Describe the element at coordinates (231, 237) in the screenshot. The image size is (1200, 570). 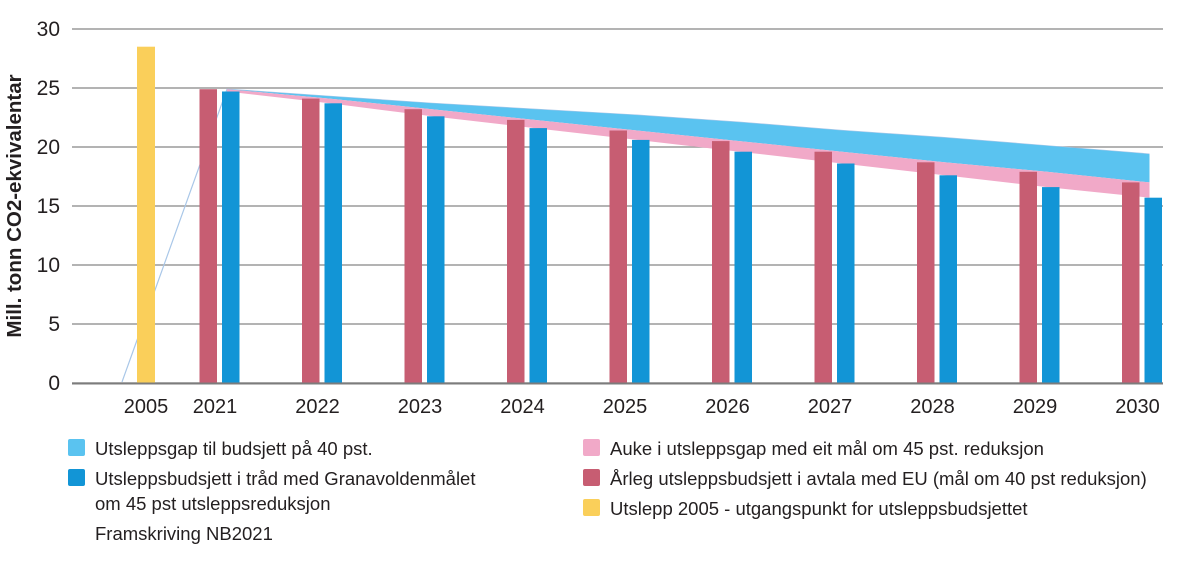
I see `bar-budget-45-2021` at that location.